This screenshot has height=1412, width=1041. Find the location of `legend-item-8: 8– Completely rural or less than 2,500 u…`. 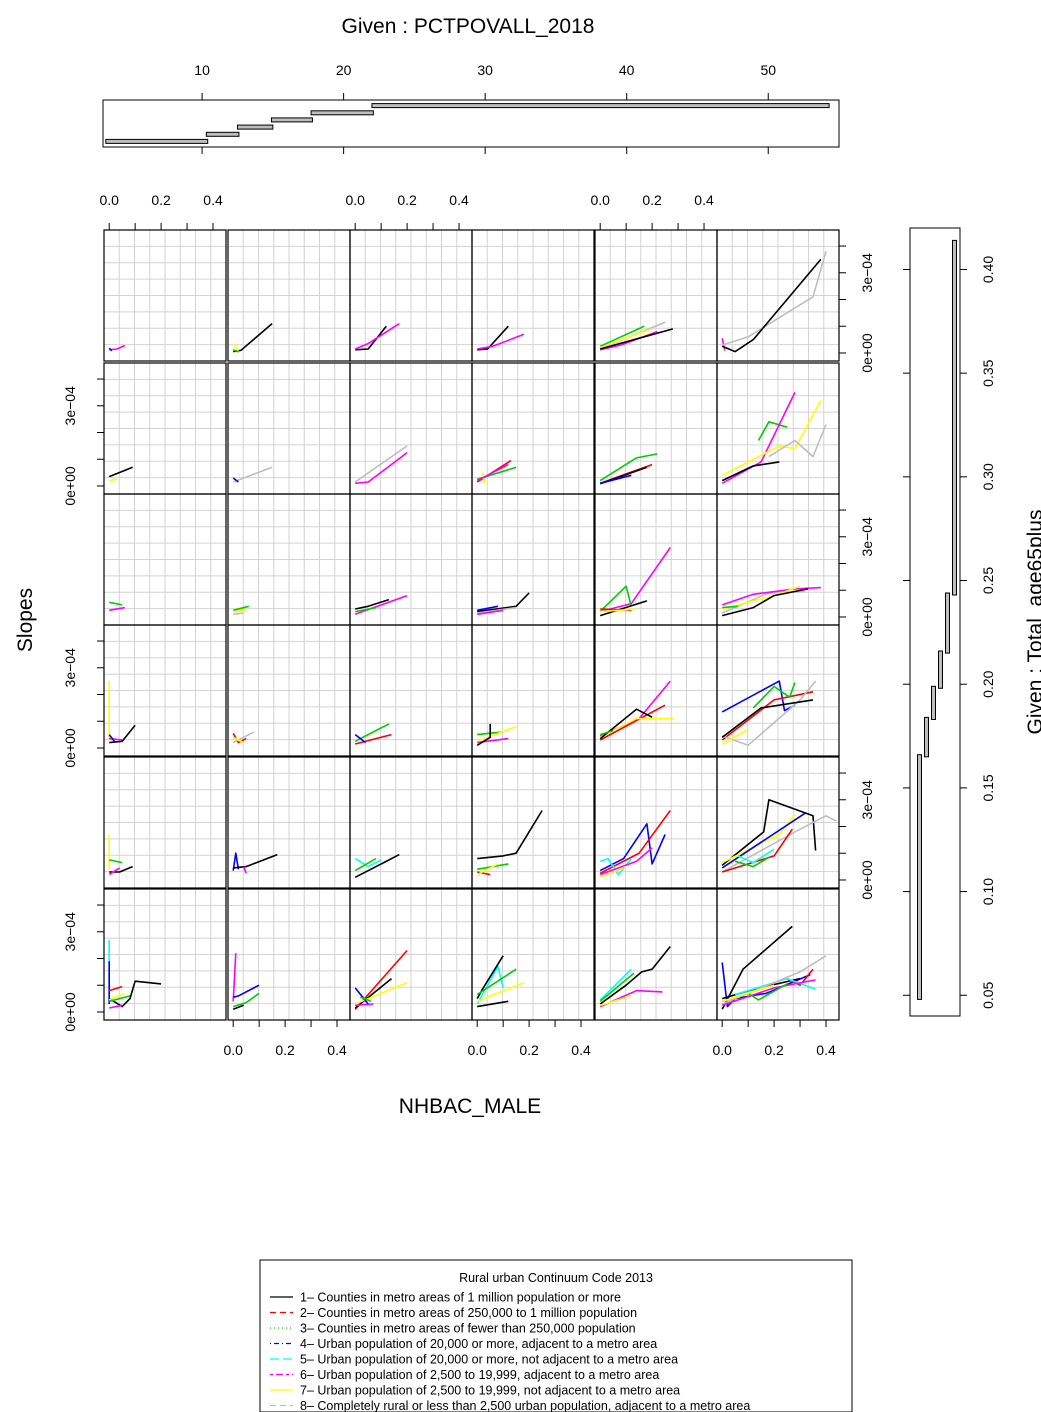

legend-item-8: 8– Completely rural or less than 2,500 u… is located at coordinates (510, 1405).